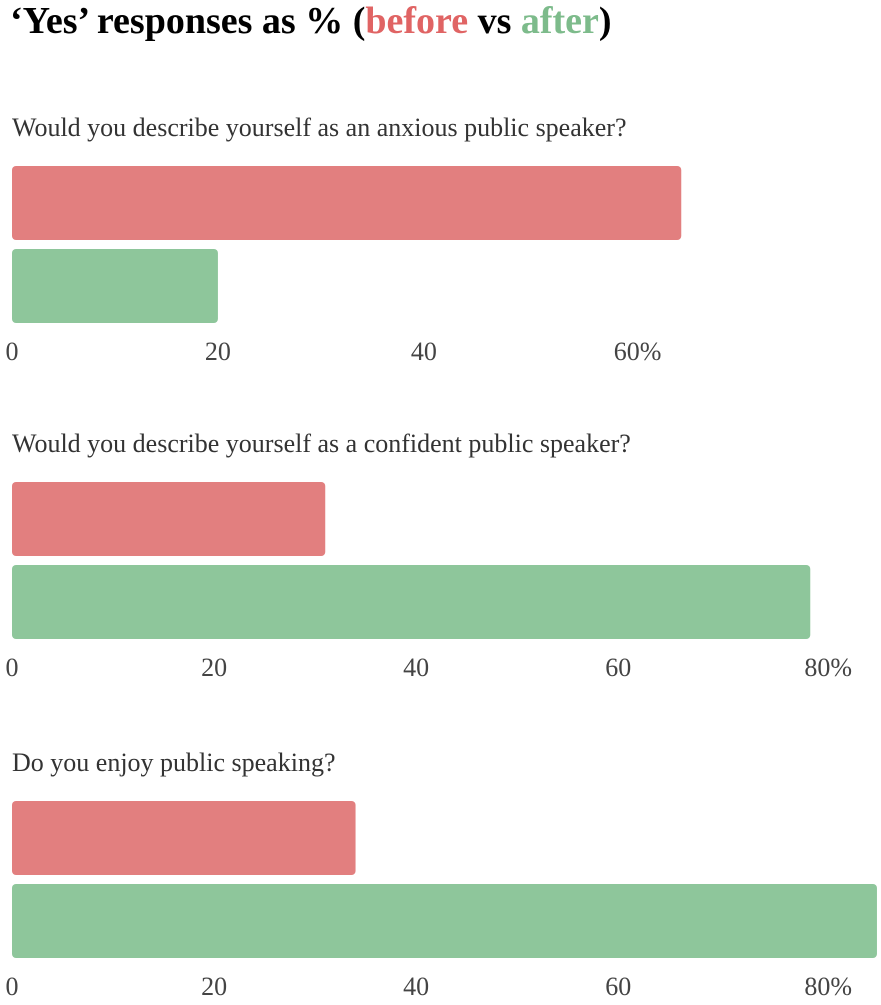  I want to click on title-part: ‘Yes’ responses as % (, so click(187, 21).